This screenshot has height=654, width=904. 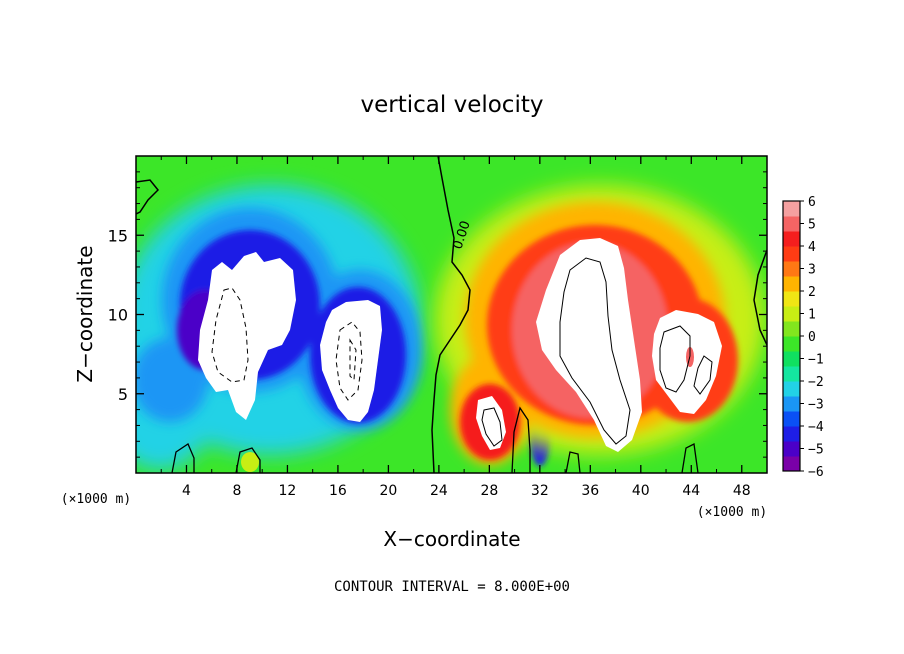 What do you see at coordinates (338, 491) in the screenshot?
I see `x-tick-label: 16` at bounding box center [338, 491].